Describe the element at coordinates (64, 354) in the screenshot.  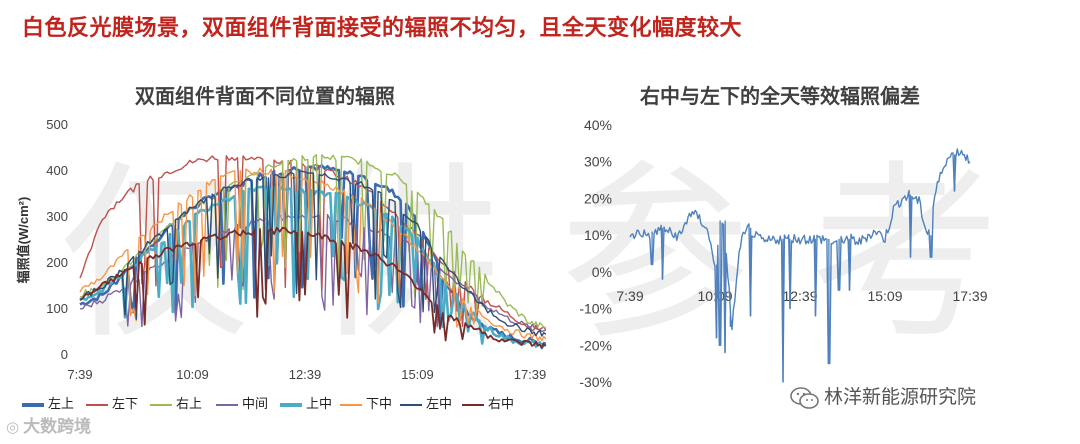
I see `y-tick-label: 0` at that location.